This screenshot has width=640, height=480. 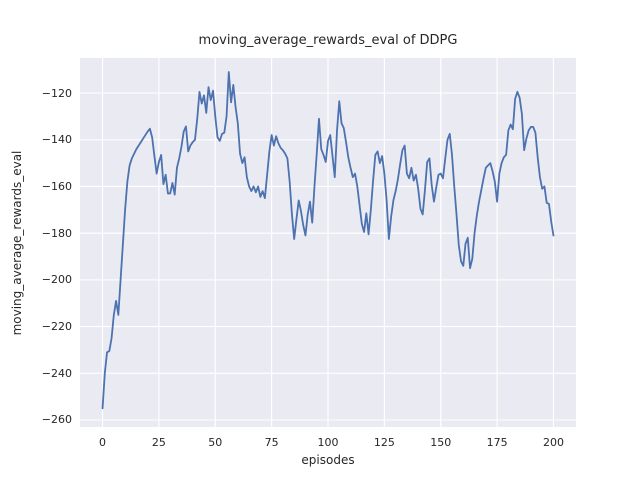 I want to click on y-tick-label: −140, so click(x=56, y=140).